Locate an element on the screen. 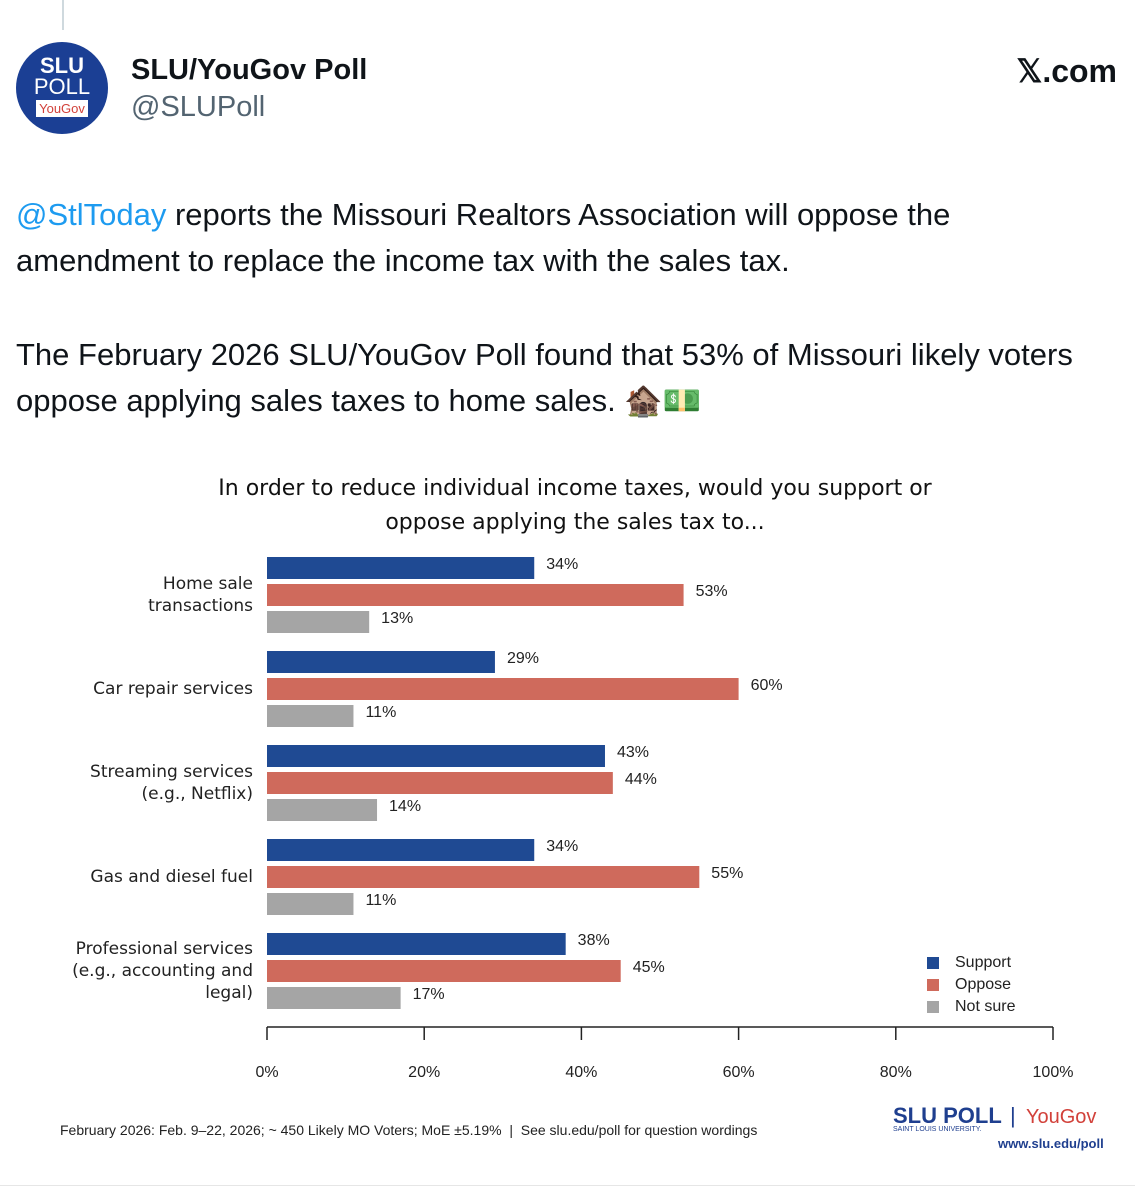 The height and width of the screenshot is (1200, 1135). mention: @StlToday is located at coordinates (91, 214).